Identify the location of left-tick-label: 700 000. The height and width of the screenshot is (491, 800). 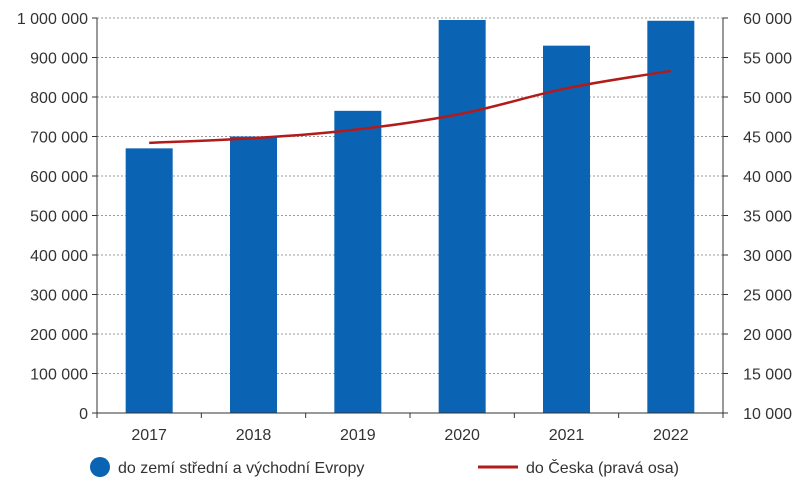
(59, 138).